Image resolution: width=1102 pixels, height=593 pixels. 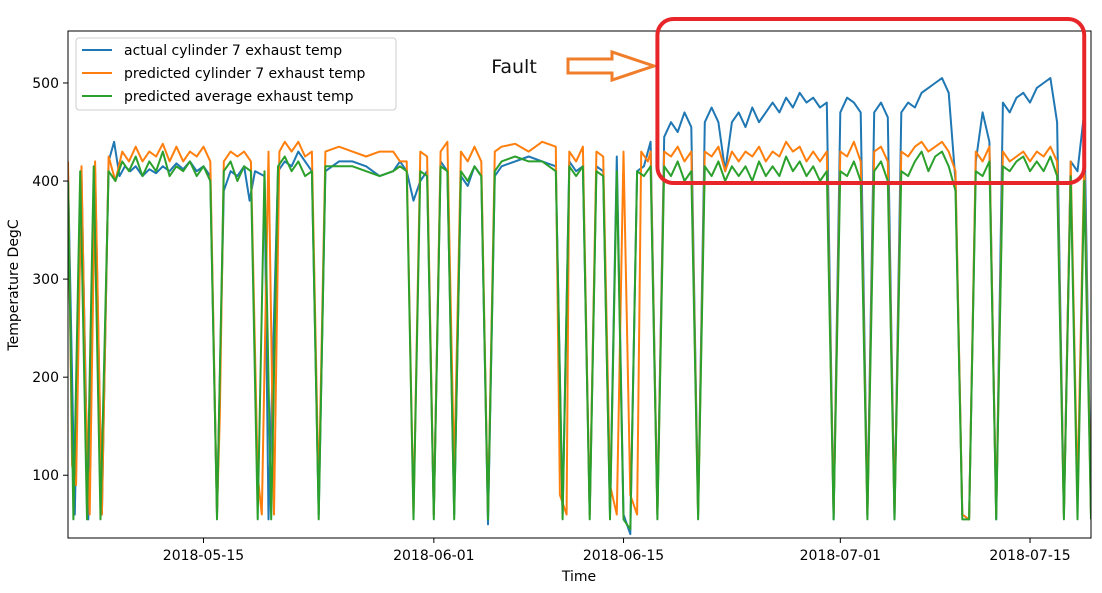 I want to click on legend-entry-predicted-cyl7: predicted cylinder 7 exhaust temp, so click(x=245, y=74).